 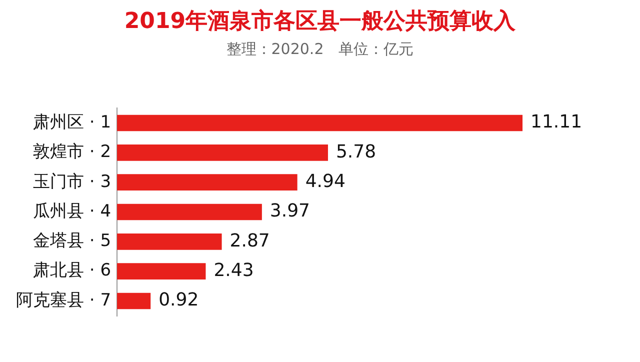 What do you see at coordinates (356, 151) in the screenshot?
I see `data-label: 5.78` at bounding box center [356, 151].